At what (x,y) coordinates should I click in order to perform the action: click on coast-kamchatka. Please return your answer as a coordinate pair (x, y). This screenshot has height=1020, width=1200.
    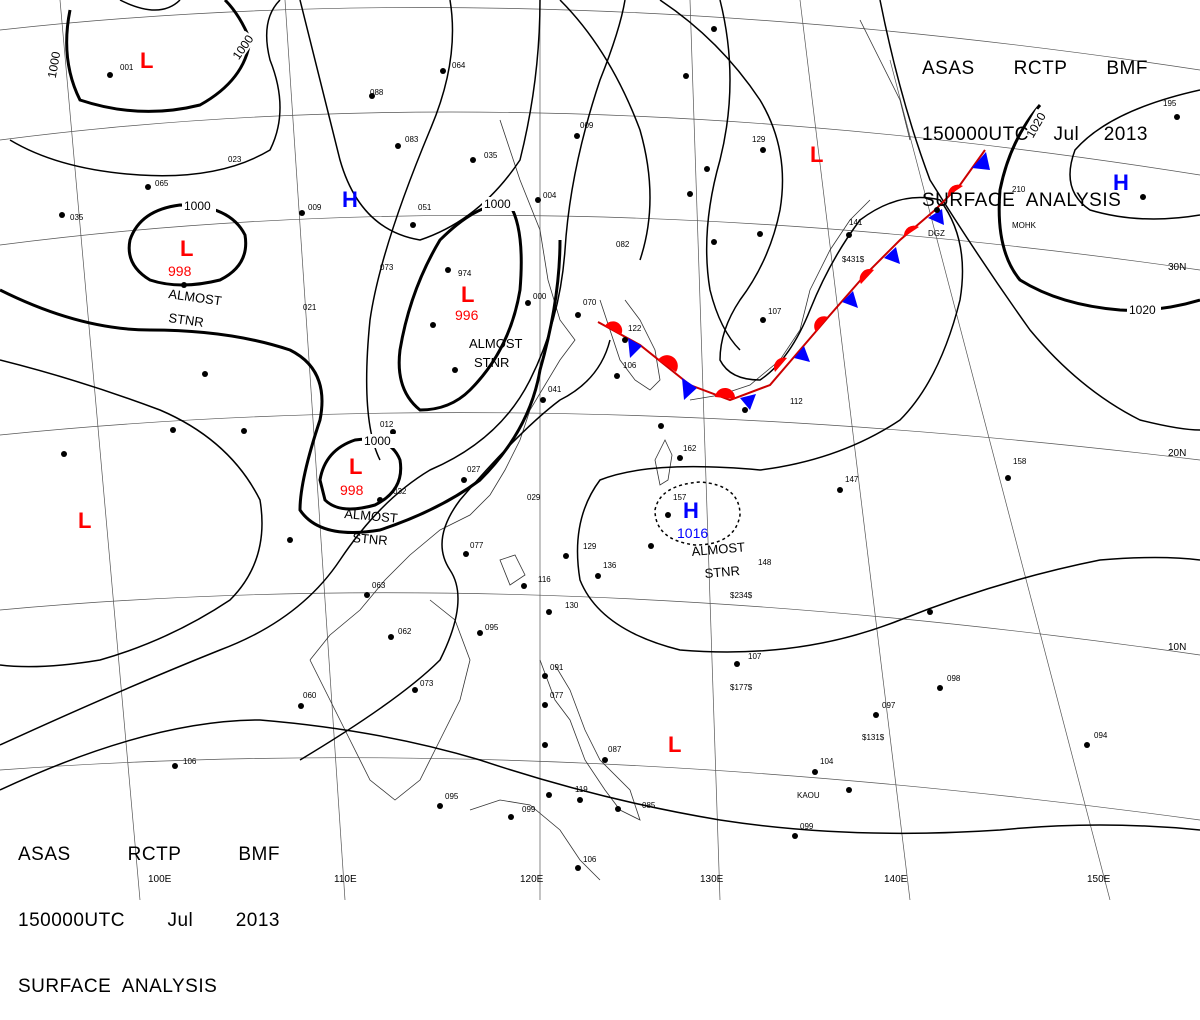
    Looking at the image, I should click on (885, 80).